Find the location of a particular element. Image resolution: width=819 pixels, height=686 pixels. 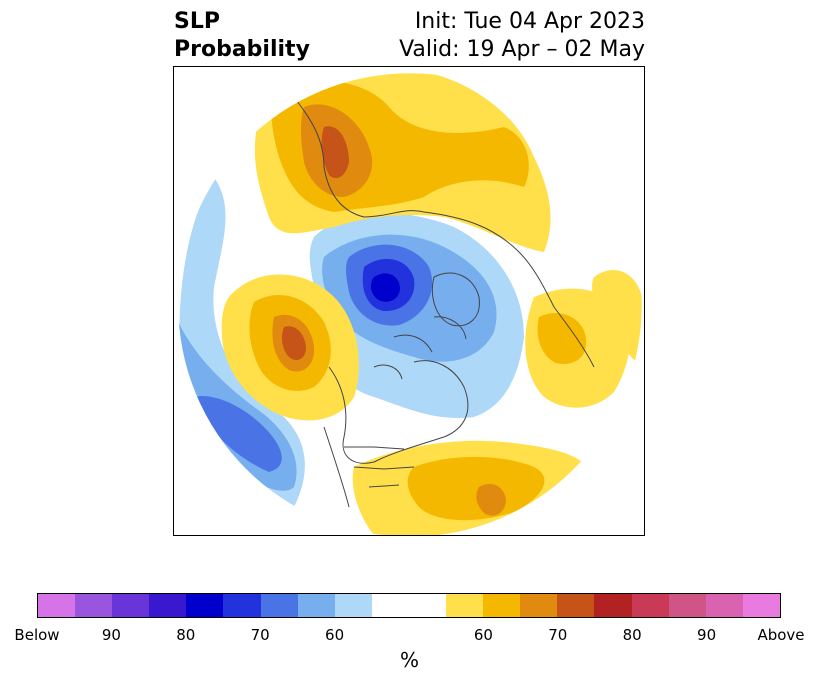

valid-range: Valid: 19 Apr – 02 May is located at coordinates (522, 49).